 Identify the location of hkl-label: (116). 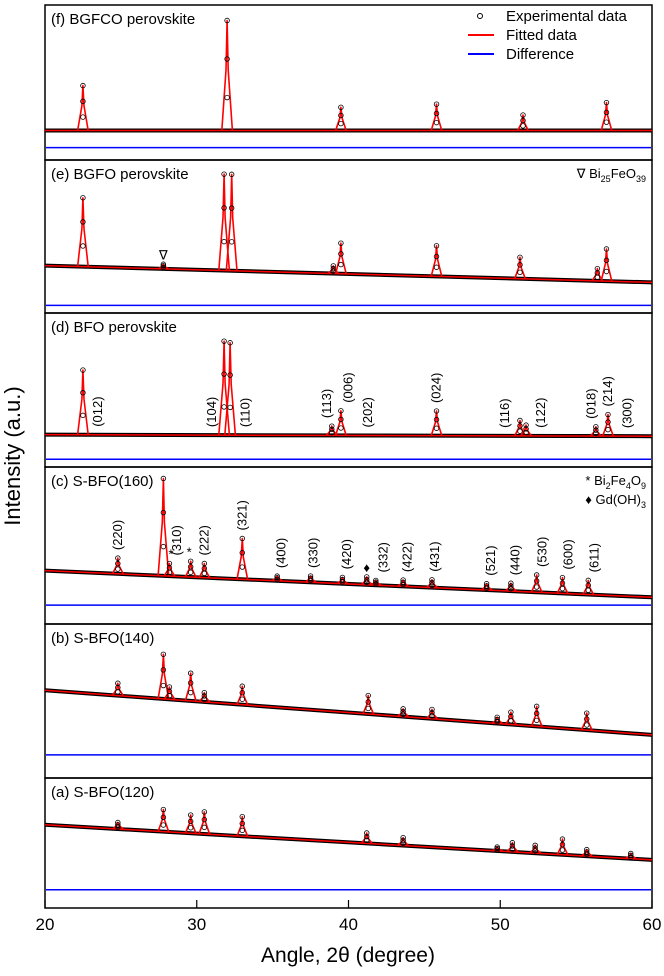
(504, 412).